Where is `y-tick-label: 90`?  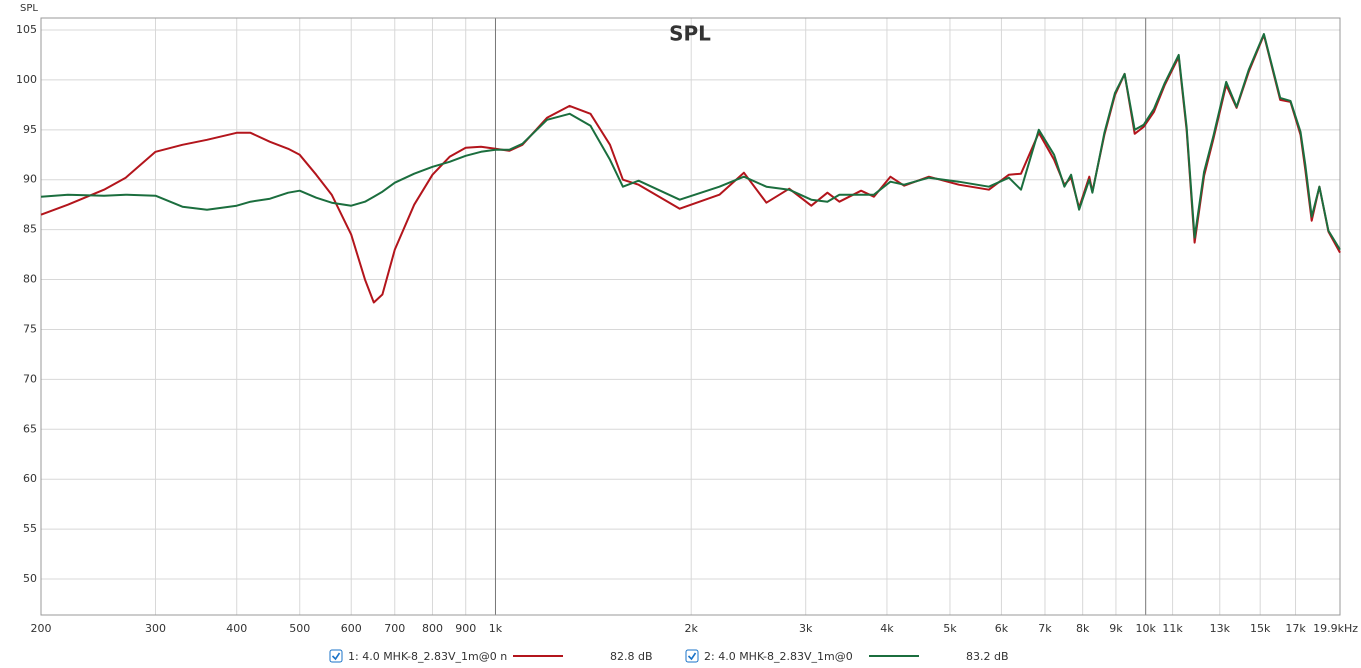 y-tick-label: 90 is located at coordinates (30, 179).